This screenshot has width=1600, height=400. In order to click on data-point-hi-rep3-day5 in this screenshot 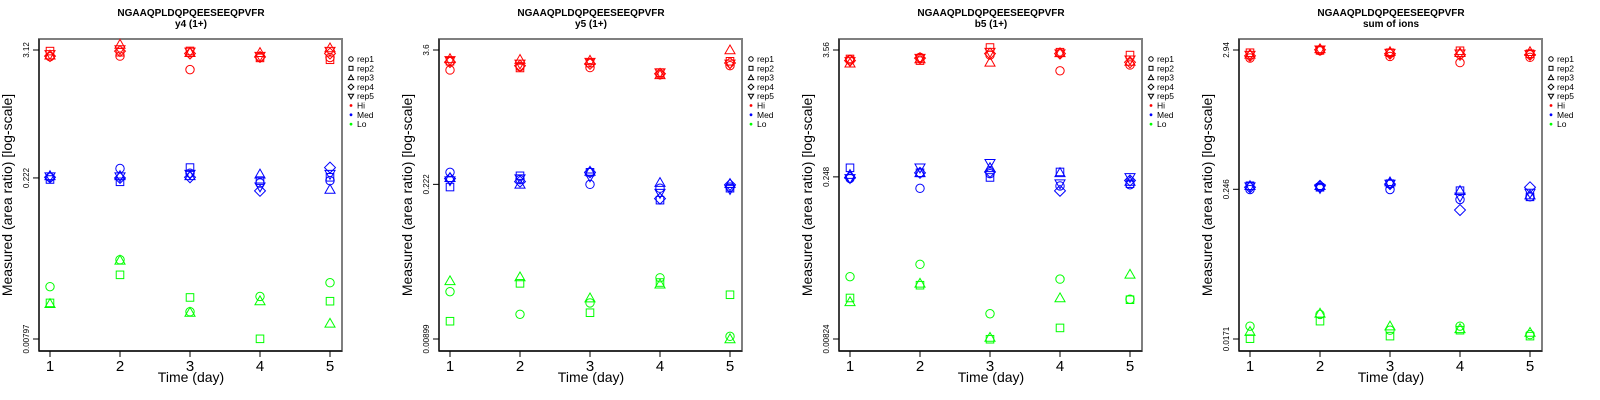, I will do `click(730, 49)`.